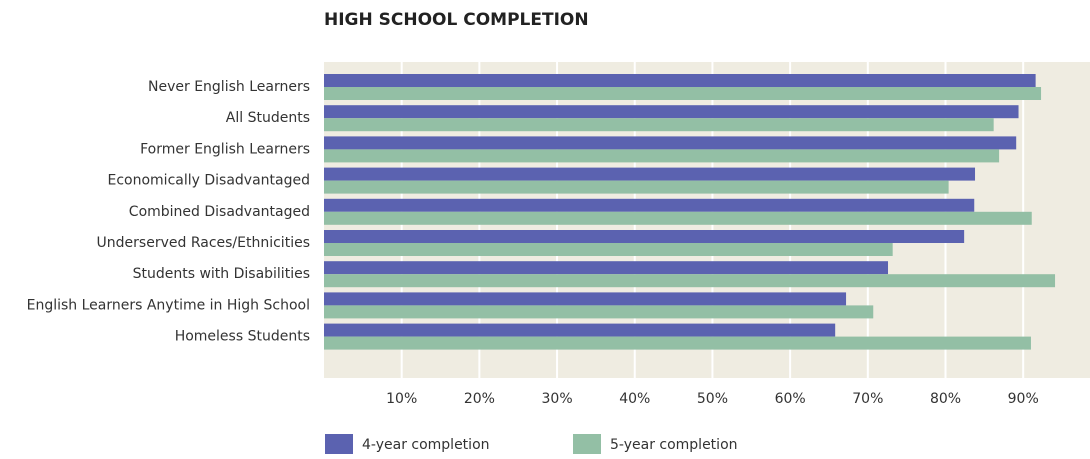 The image size is (1090, 459). I want to click on y-tick-label: Former English Learners, so click(225, 149).